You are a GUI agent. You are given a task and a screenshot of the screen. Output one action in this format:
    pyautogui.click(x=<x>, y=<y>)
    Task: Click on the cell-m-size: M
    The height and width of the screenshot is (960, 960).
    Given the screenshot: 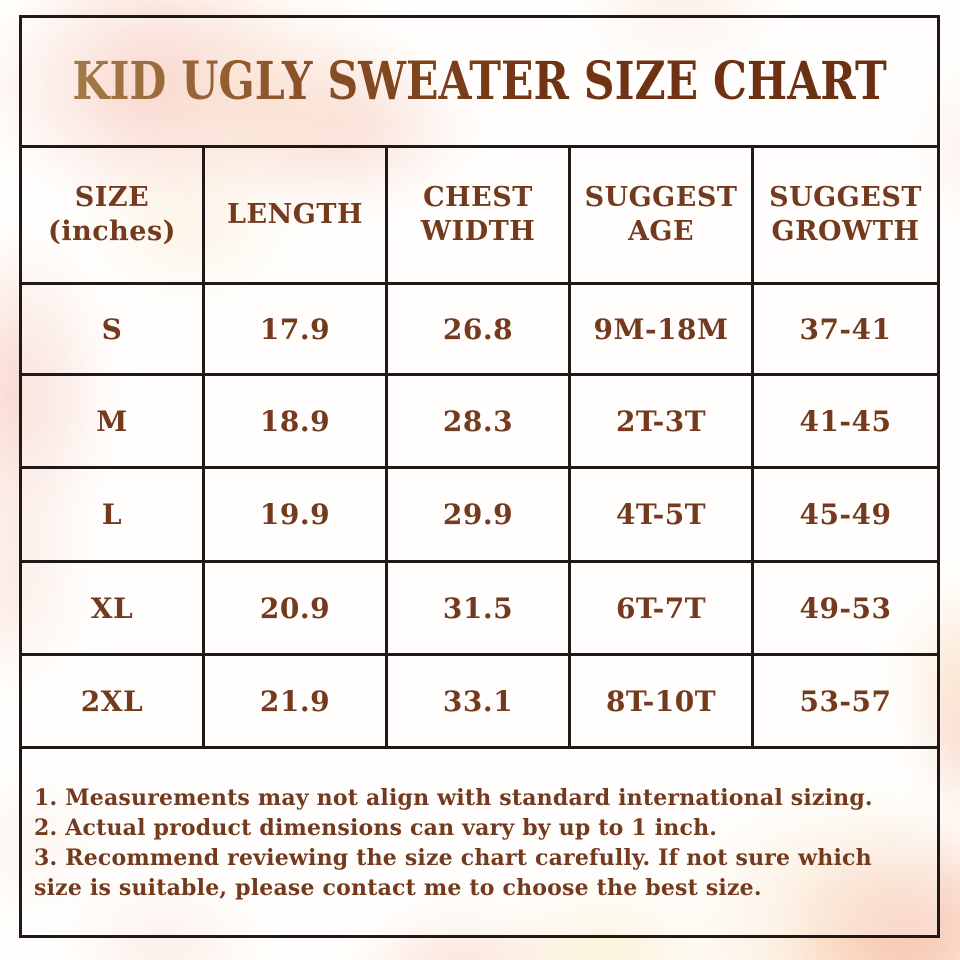 What is the action you would take?
    pyautogui.click(x=113, y=422)
    